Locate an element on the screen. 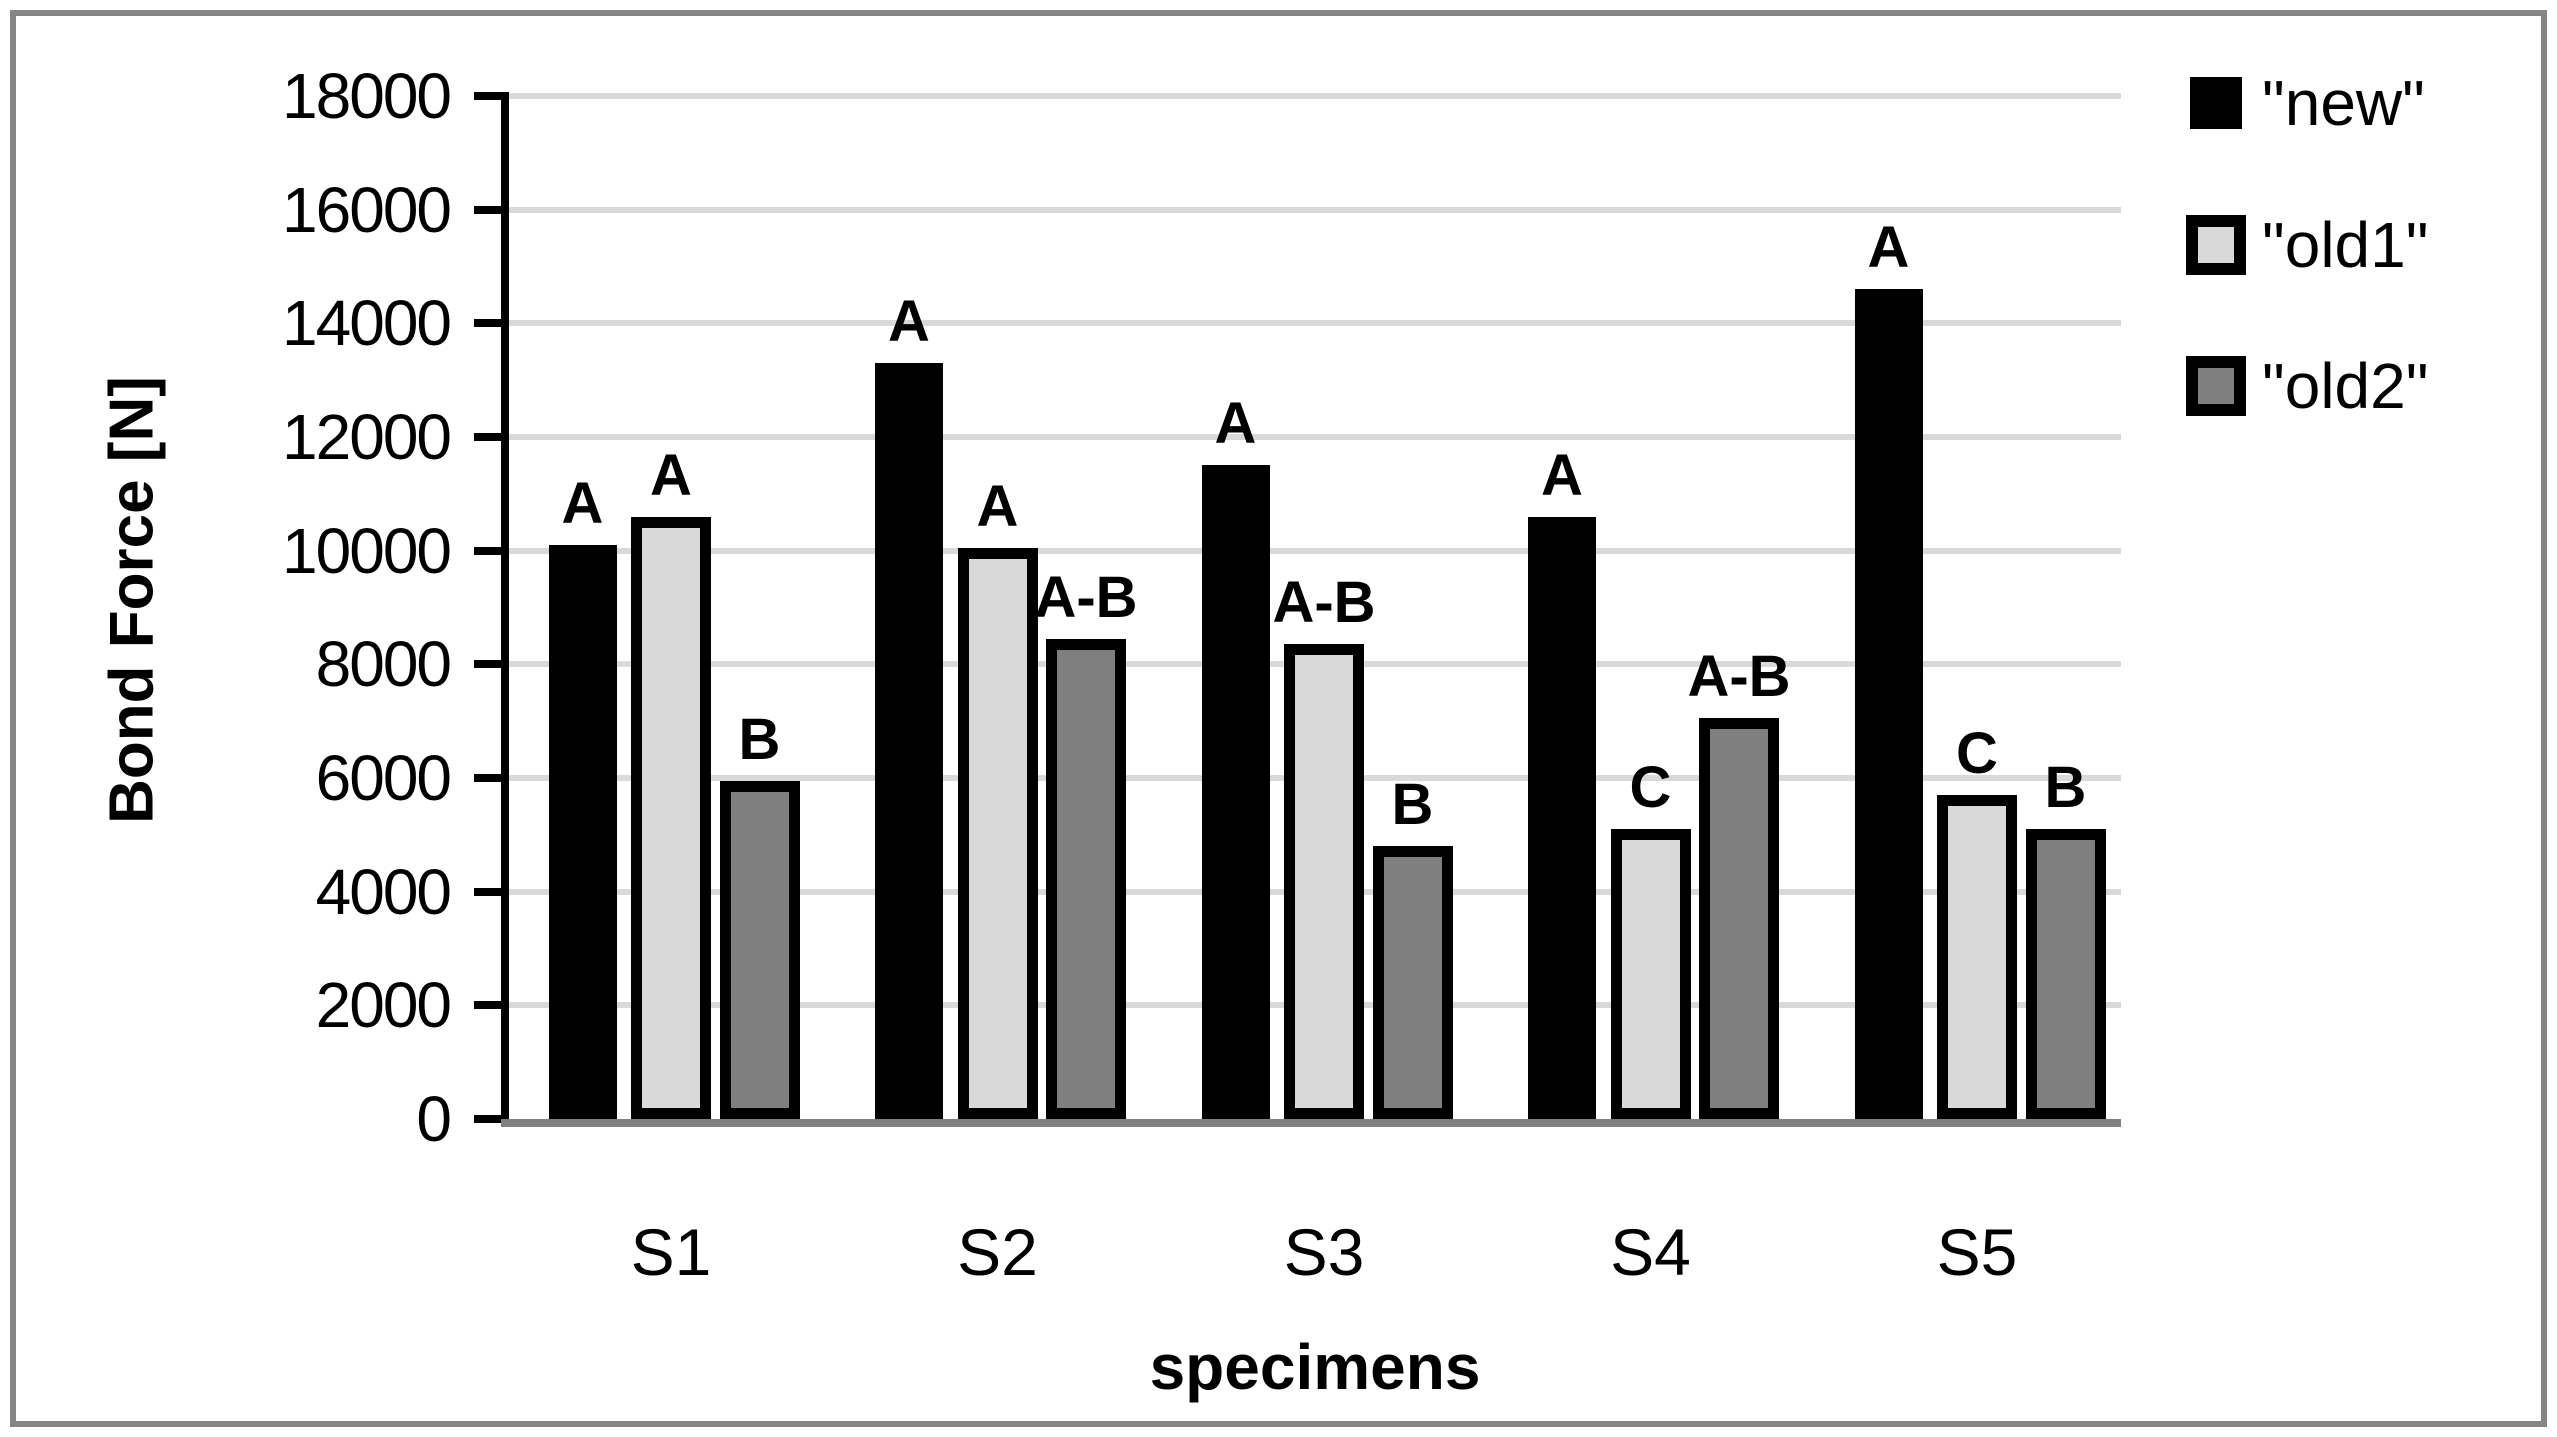 Image resolution: width=2557 pixels, height=1437 pixels. bar-label-old2-S2: A-B is located at coordinates (1086, 597).